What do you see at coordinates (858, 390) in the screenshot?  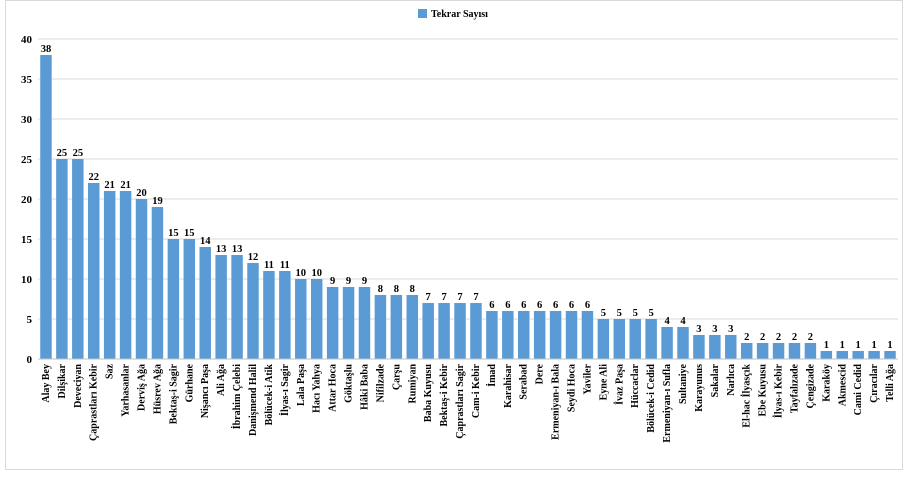 I see `x-tick-label: Cami Cedid` at bounding box center [858, 390].